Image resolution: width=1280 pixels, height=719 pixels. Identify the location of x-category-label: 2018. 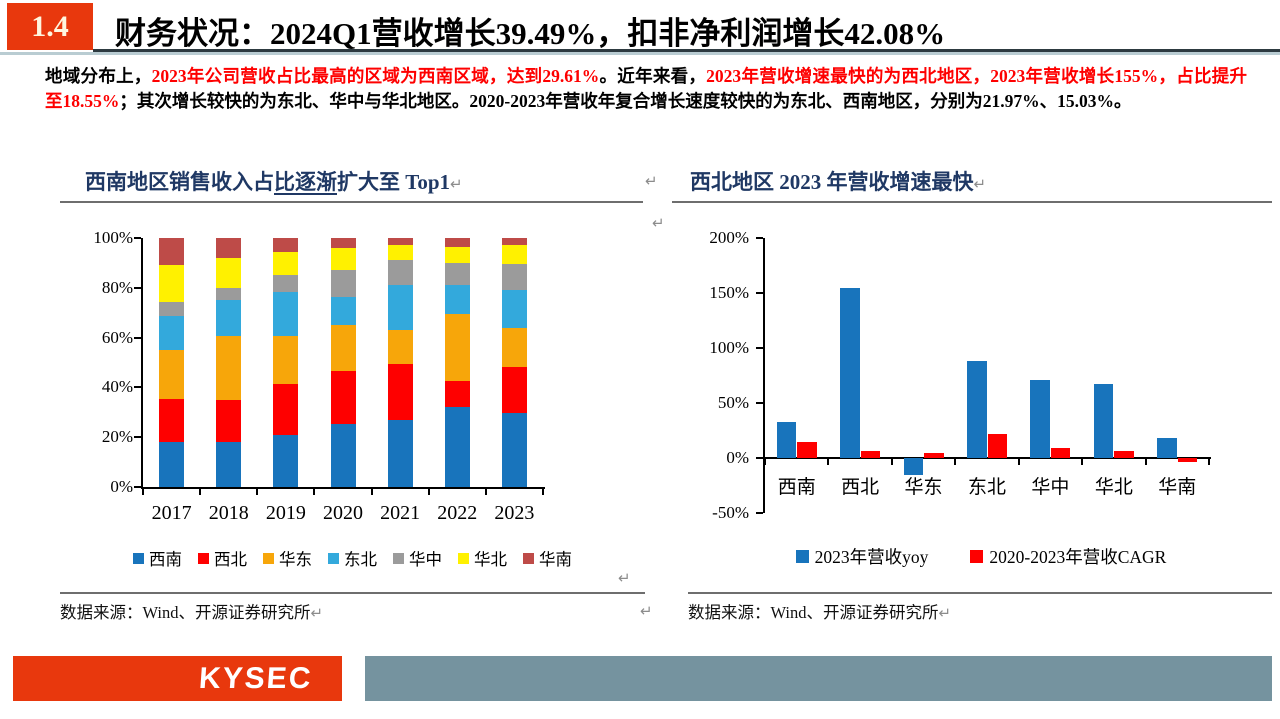
(228, 513).